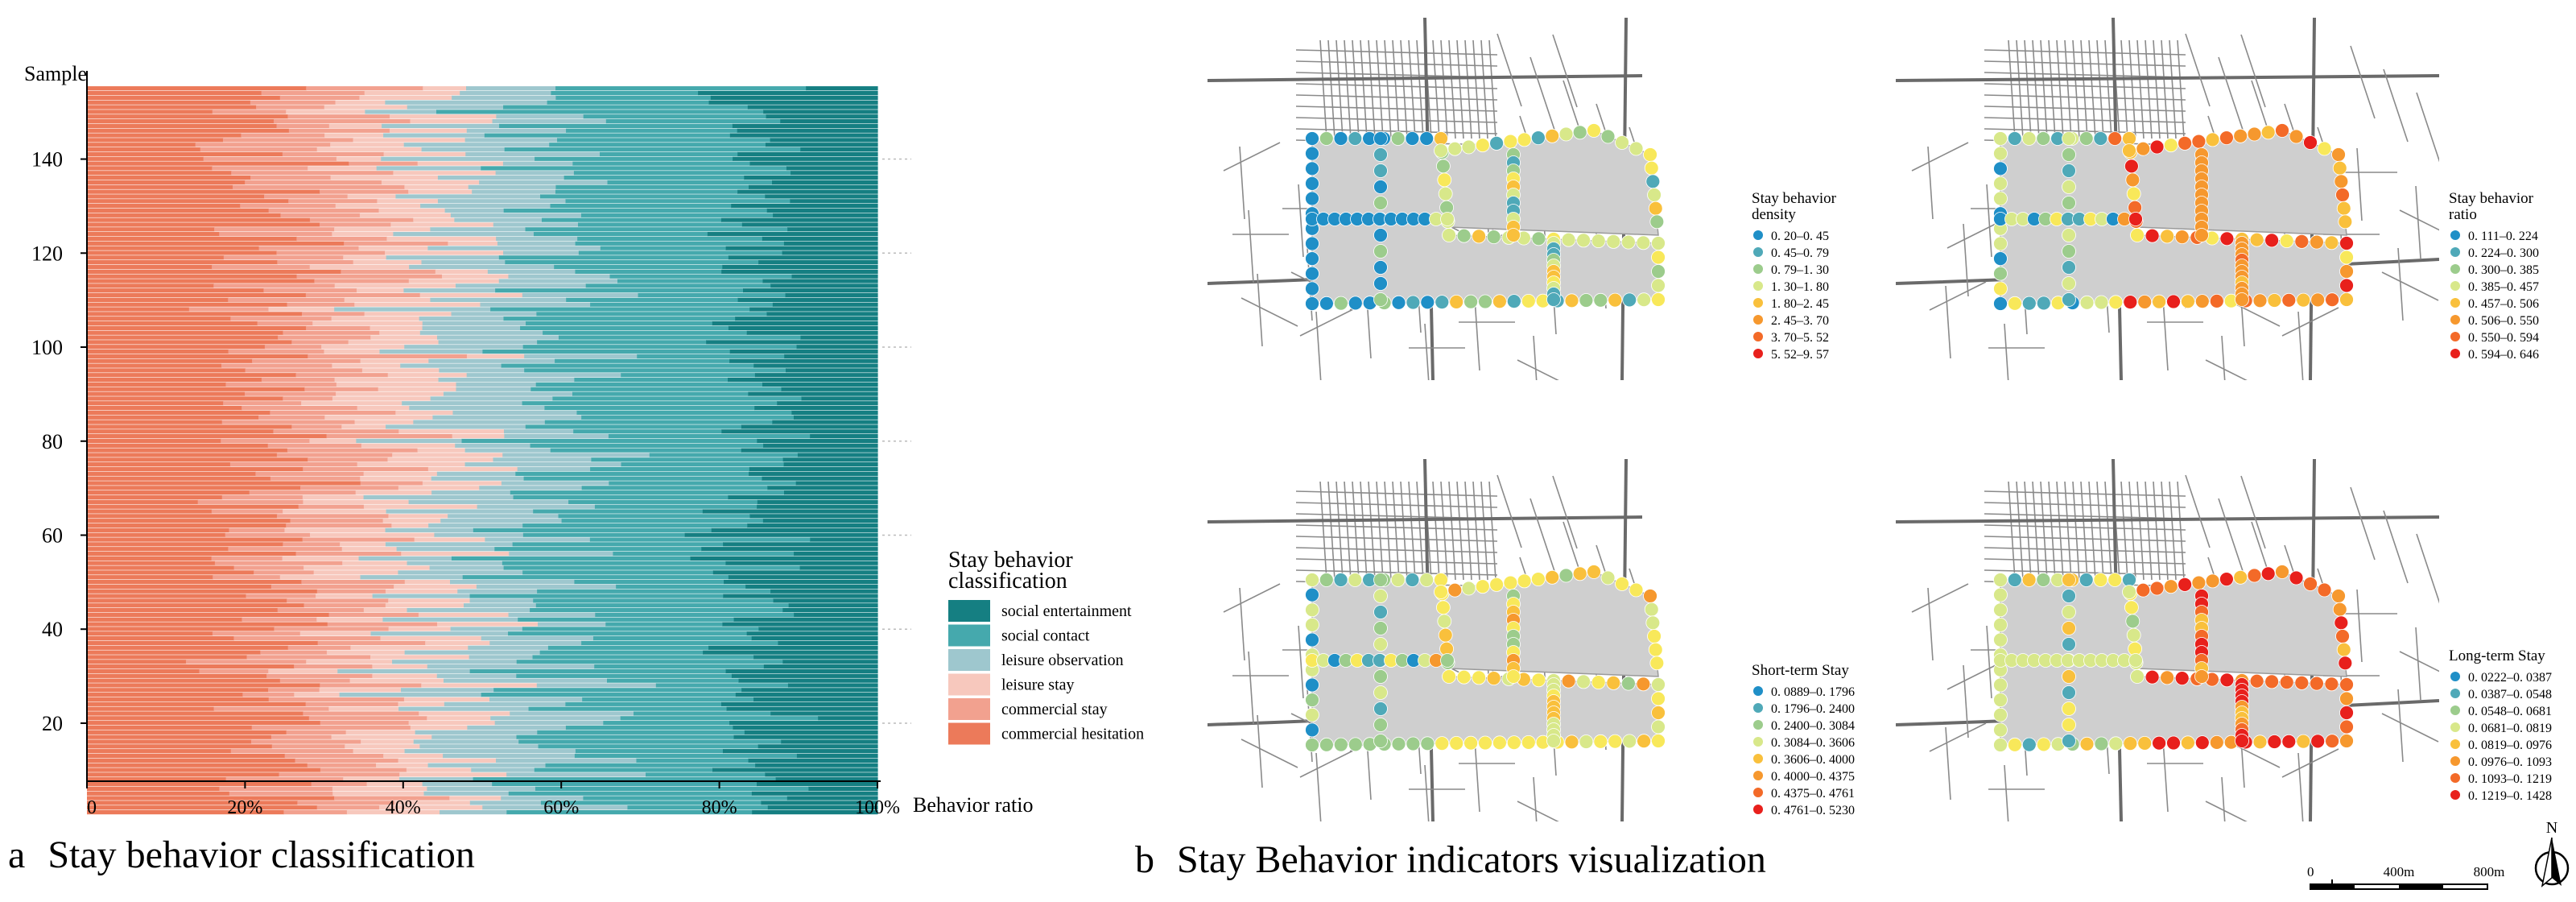  Describe the element at coordinates (2503, 270) in the screenshot. I see `map-legend-label: 0. 300–0. 385` at that location.